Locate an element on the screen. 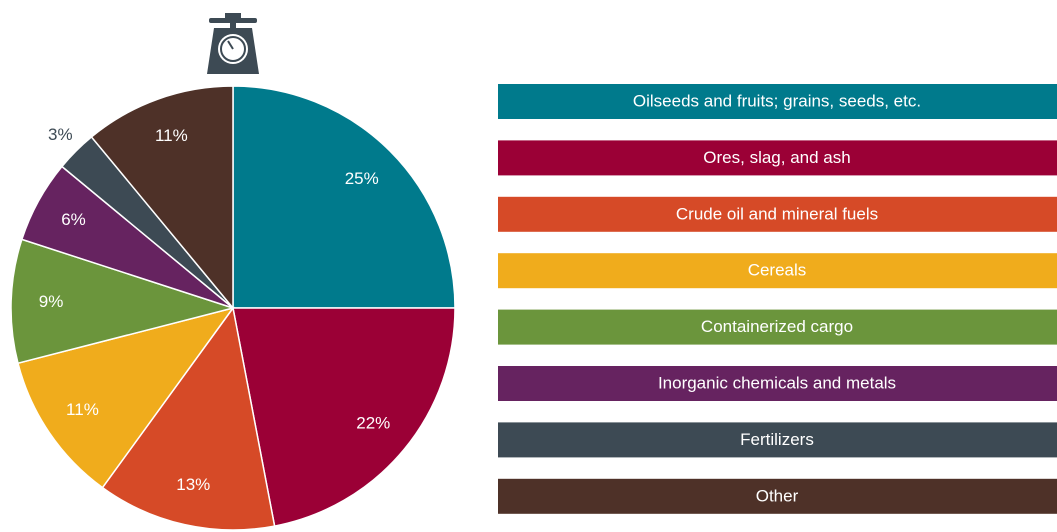  scale-icon is located at coordinates (233, 43).